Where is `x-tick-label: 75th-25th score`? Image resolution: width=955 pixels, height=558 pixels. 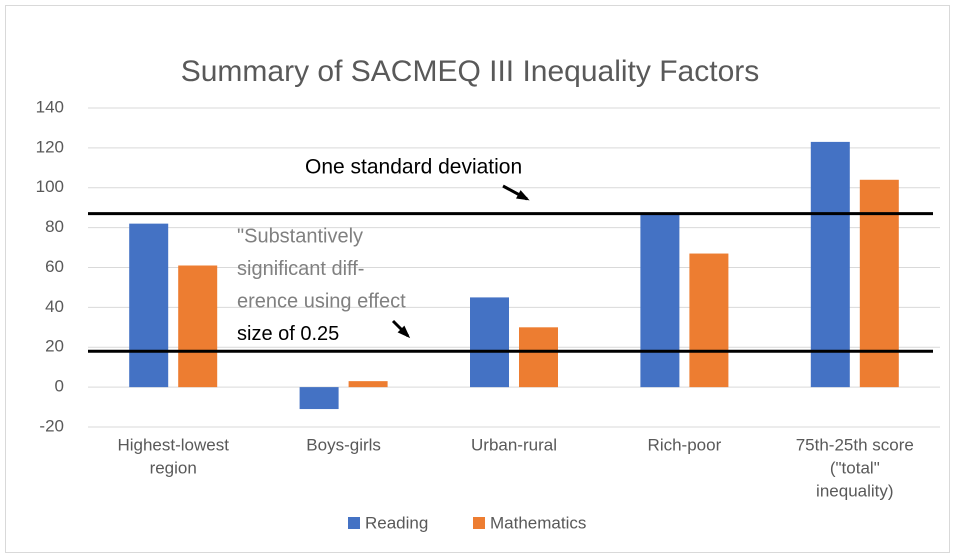 x-tick-label: 75th-25th score is located at coordinates (855, 444).